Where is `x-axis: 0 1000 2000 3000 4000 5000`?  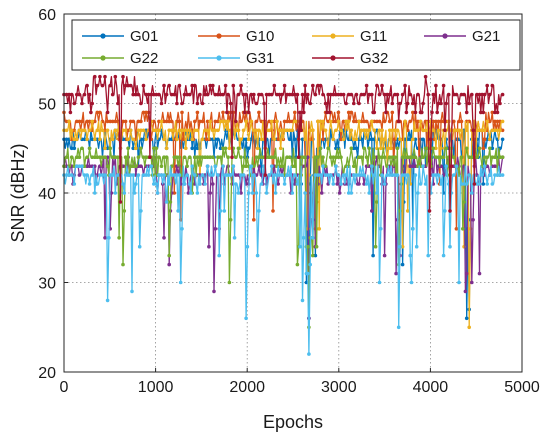 x-axis: 0 1000 2000 3000 4000 5000 is located at coordinates (300, 382).